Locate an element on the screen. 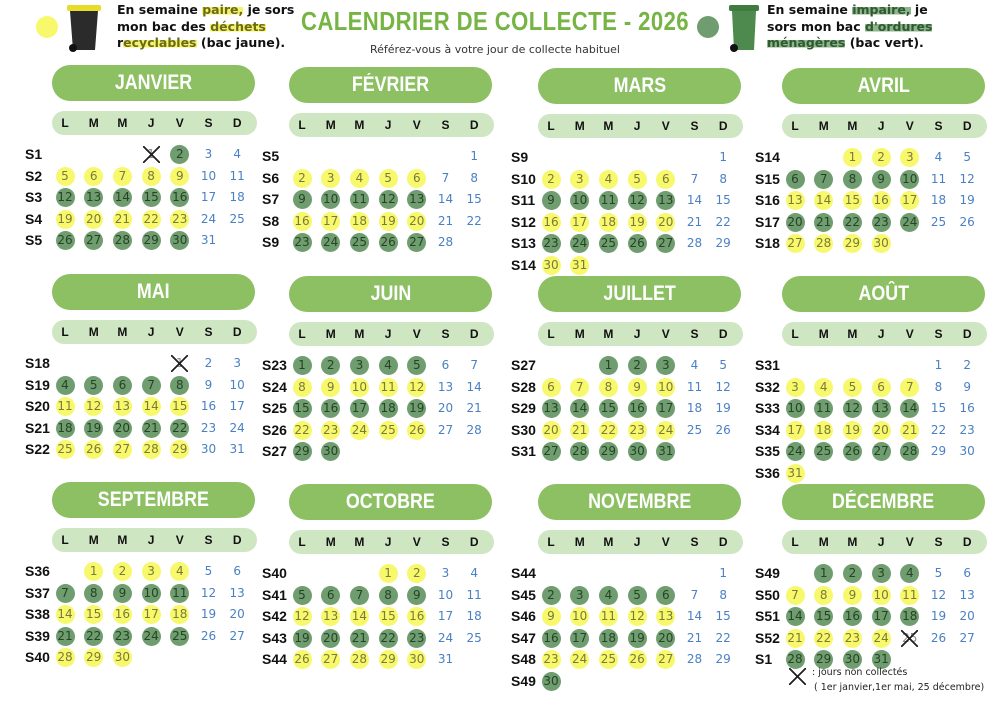  month-title: MARS is located at coordinates (639, 86).